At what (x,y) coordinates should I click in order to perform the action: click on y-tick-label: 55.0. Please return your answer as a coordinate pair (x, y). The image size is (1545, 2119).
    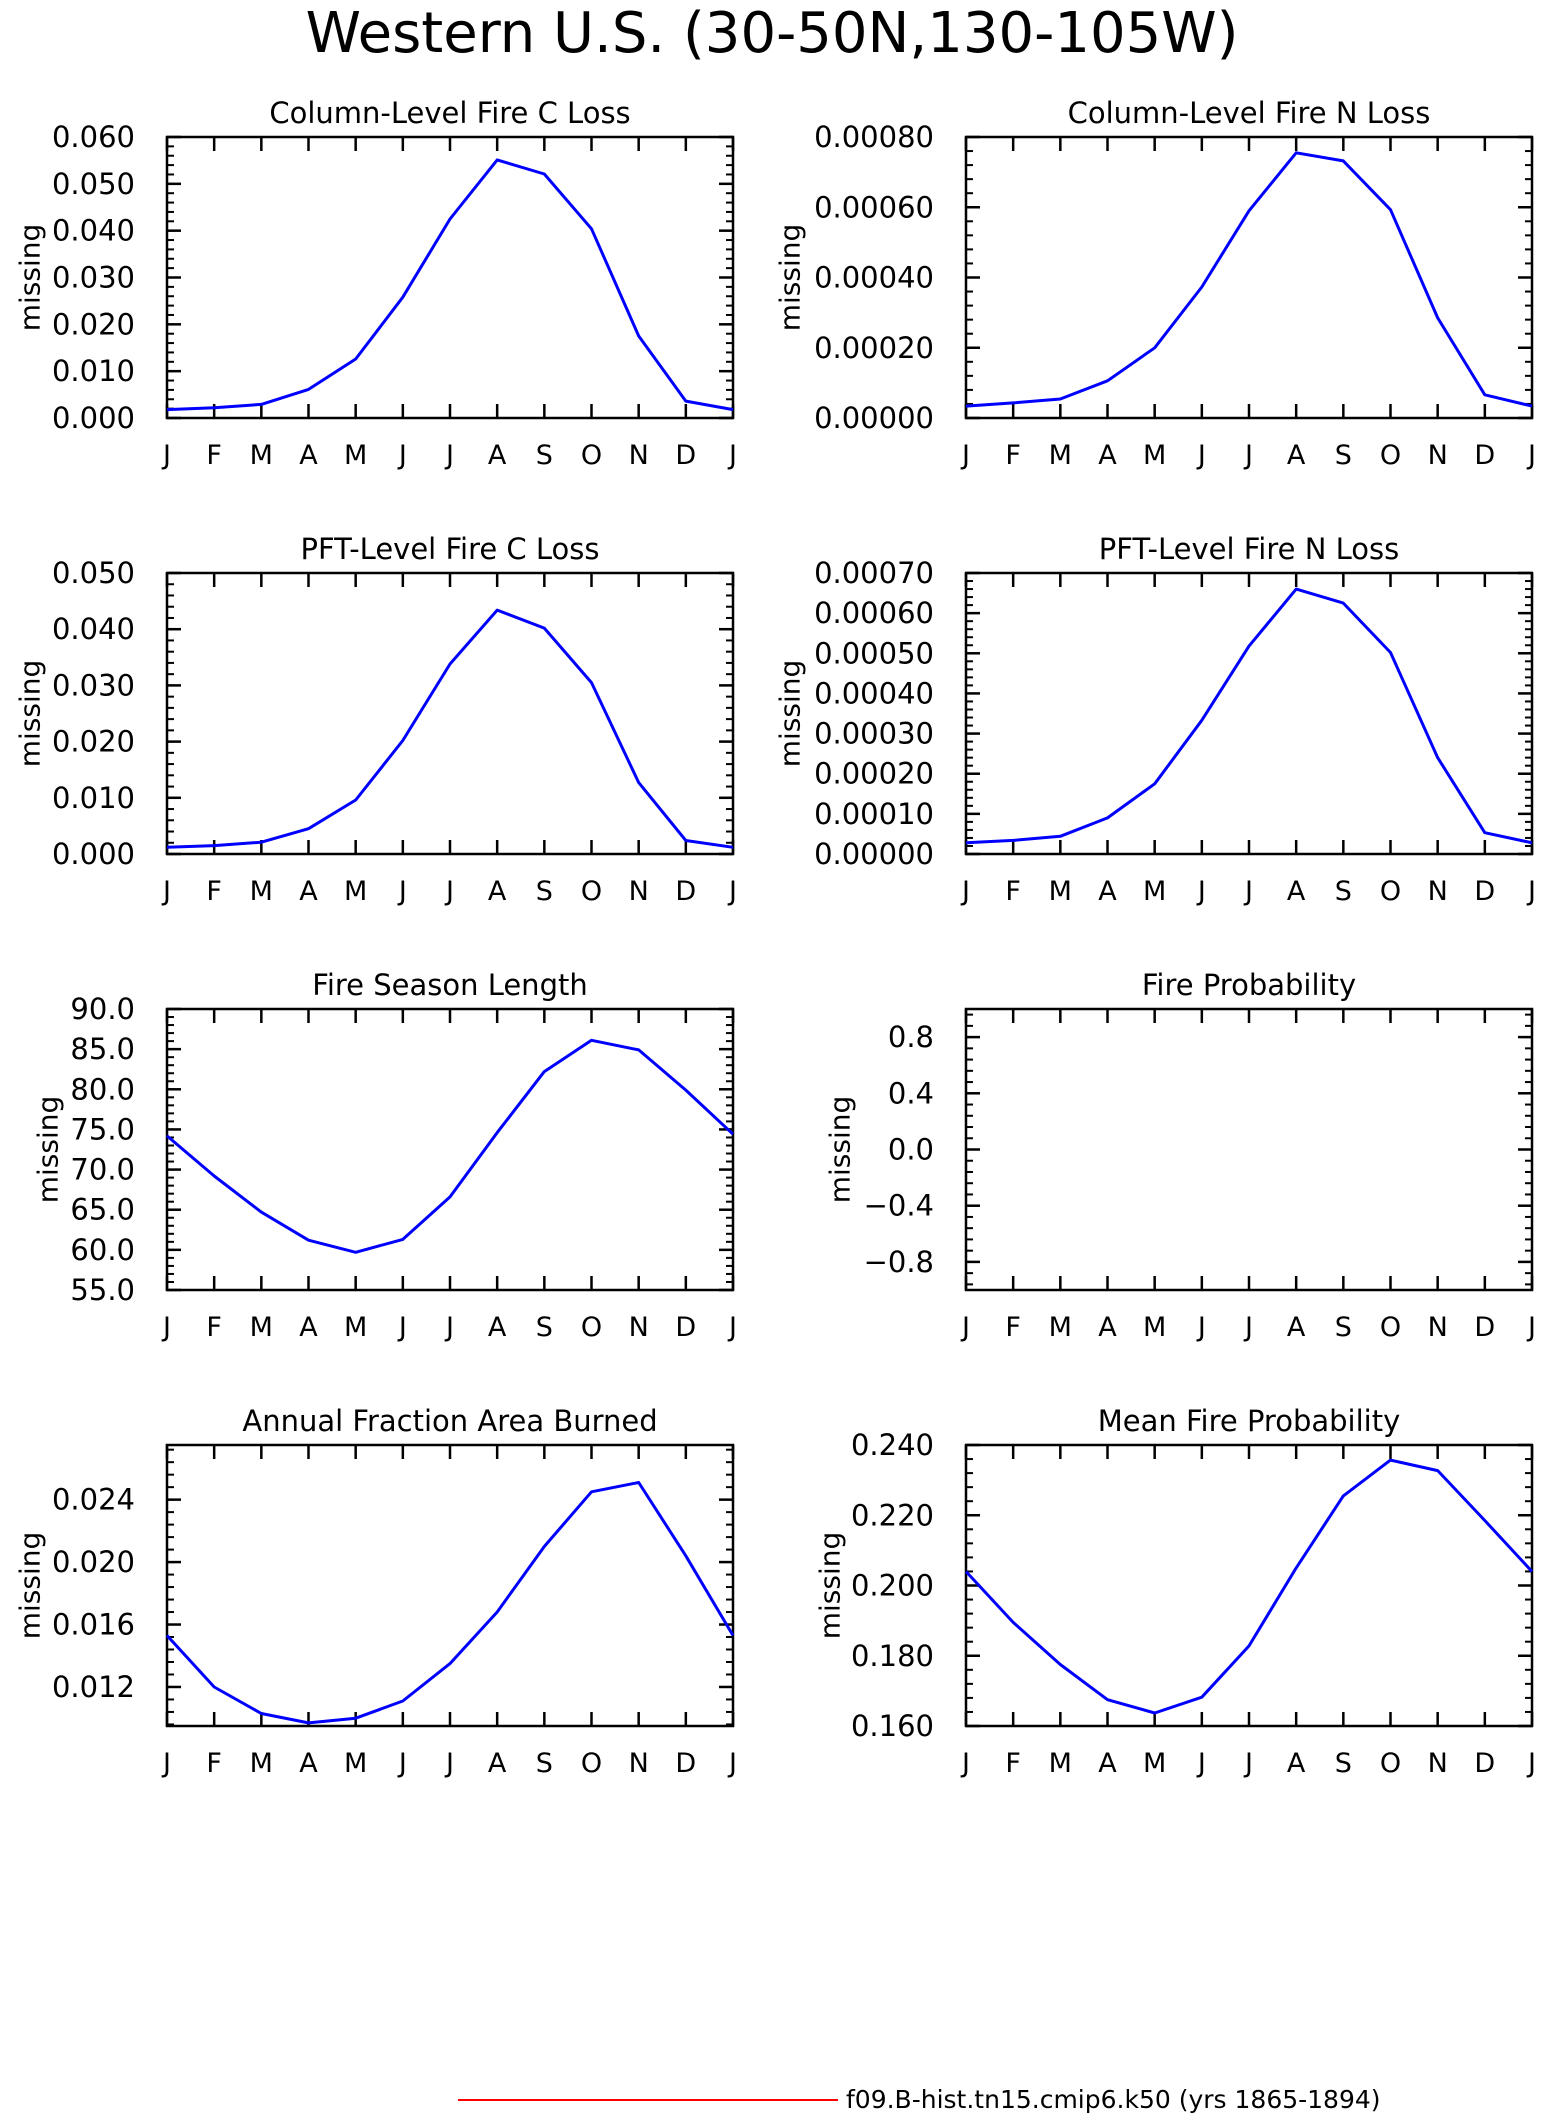
    Looking at the image, I should click on (102, 1290).